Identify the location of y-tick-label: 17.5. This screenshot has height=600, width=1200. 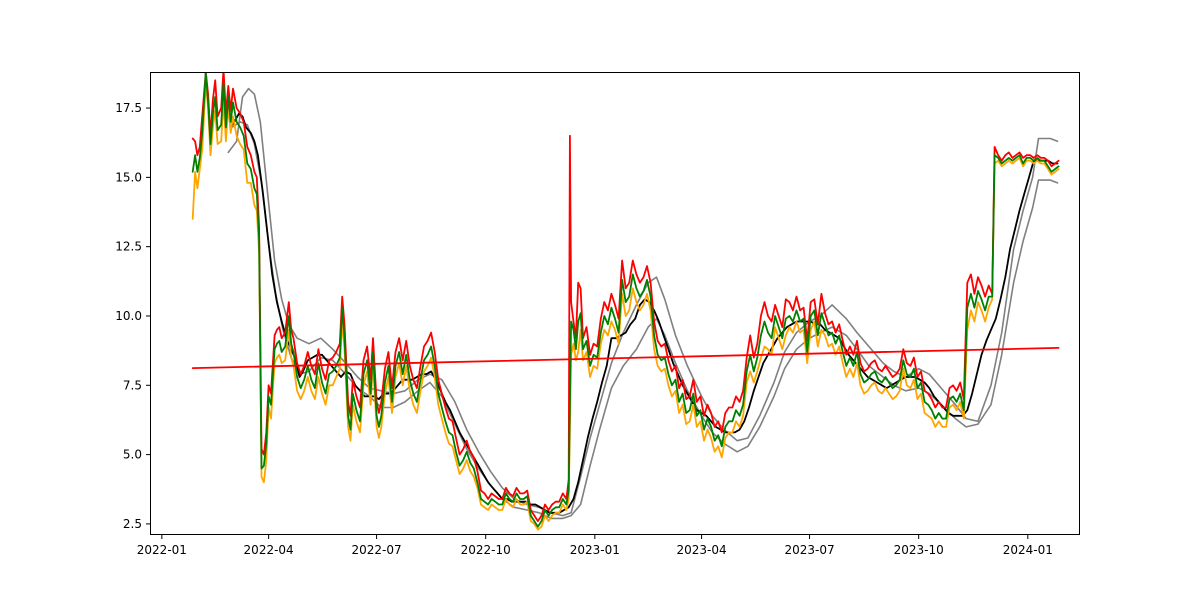
(128, 108).